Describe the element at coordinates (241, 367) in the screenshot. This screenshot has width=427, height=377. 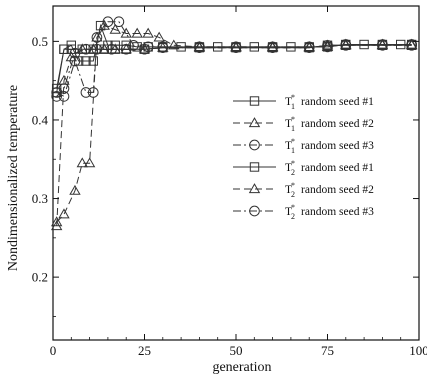
I see `x-axis-label: generation` at that location.